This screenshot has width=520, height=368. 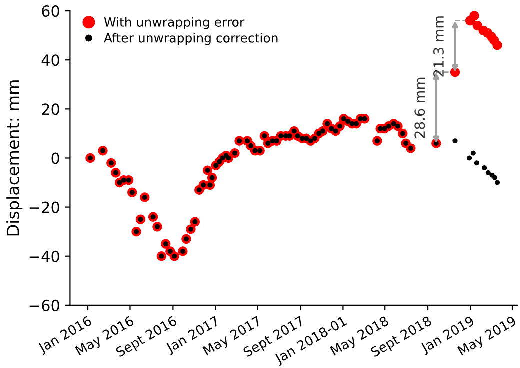 What do you see at coordinates (51, 60) in the screenshot?
I see `y-tick-label: 40` at bounding box center [51, 60].